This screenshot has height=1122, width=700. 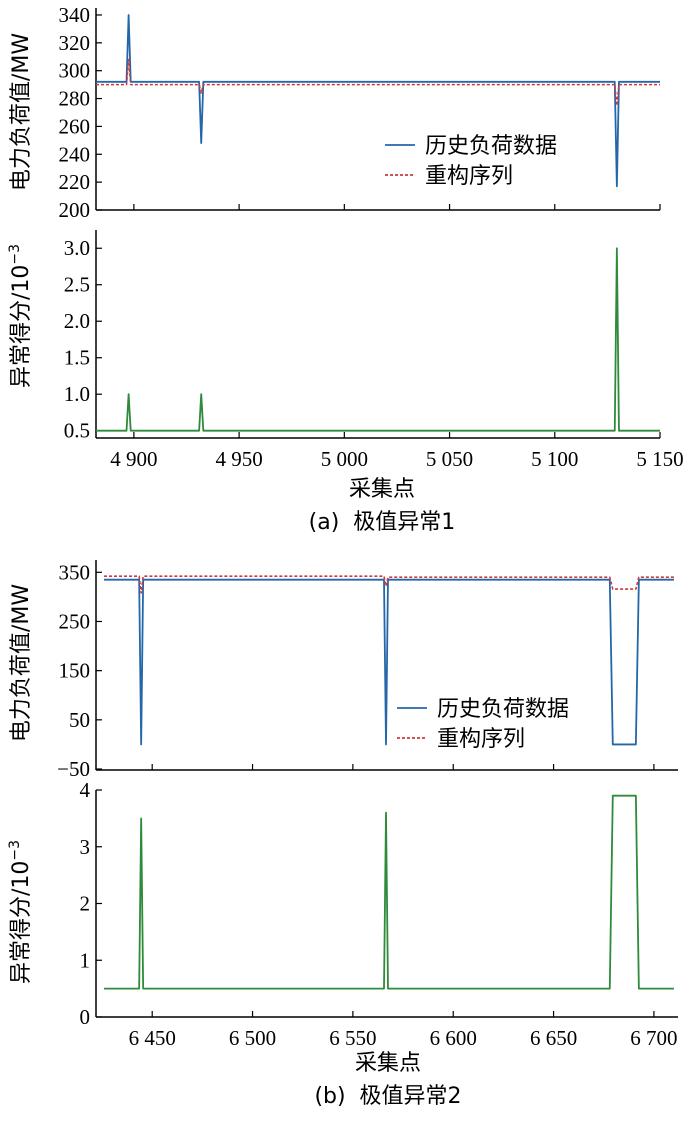 What do you see at coordinates (21, 326) in the screenshot?
I see `panel-a-score-ylabel-base: 异常得分/10` at bounding box center [21, 326].